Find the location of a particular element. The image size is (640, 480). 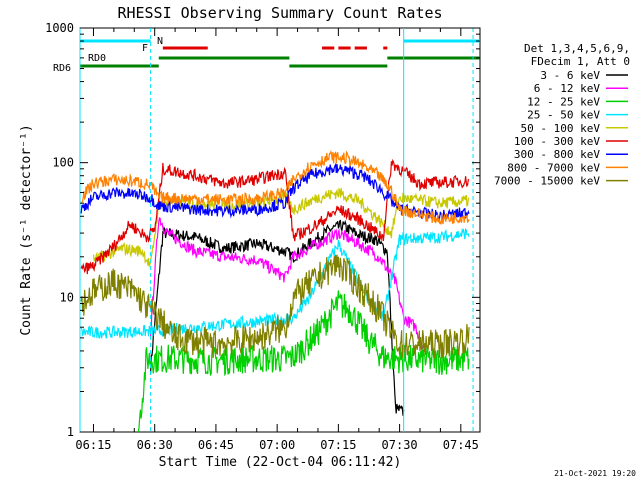

flag-labels: N F RD0 RD6 is located at coordinates (108, 55).